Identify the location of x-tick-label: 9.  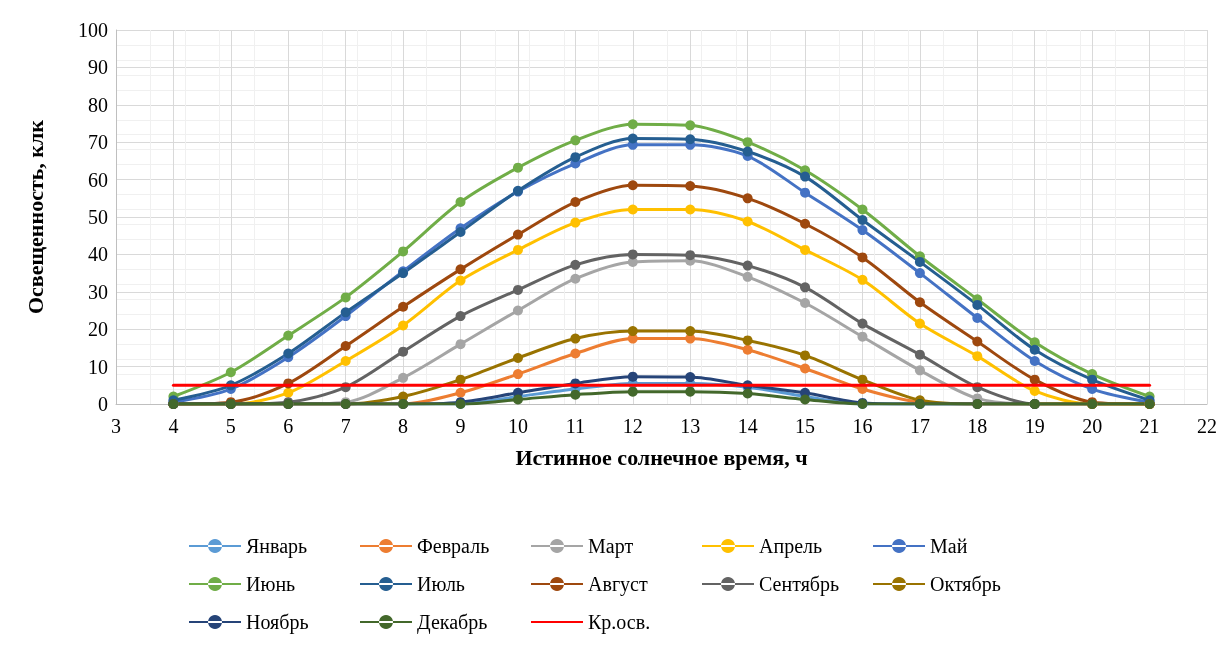
(460, 426).